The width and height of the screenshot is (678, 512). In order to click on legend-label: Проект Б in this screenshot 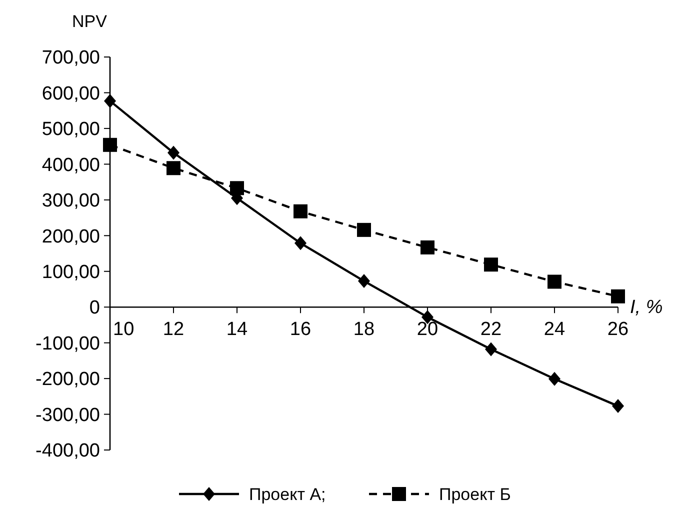, I will do `click(475, 494)`.